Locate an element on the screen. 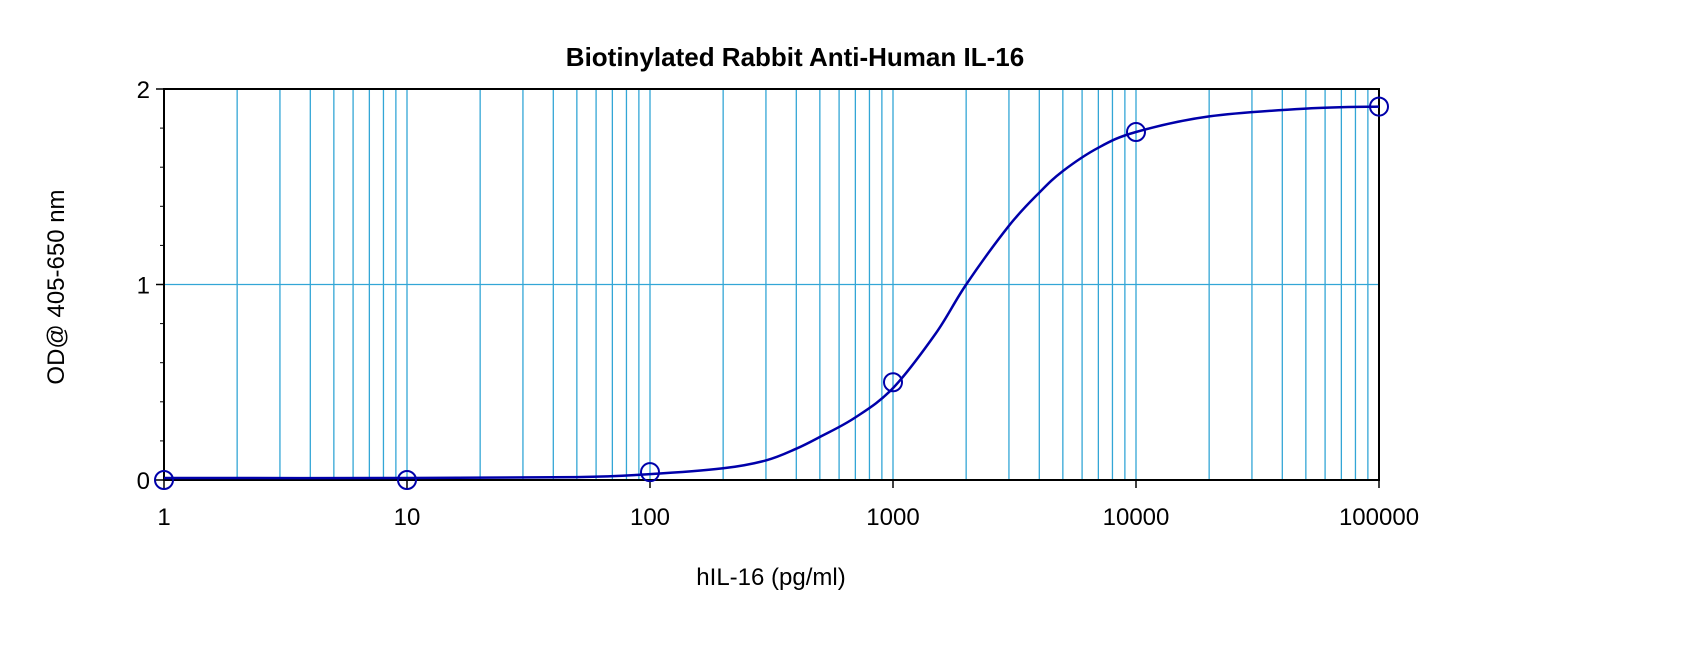 The image size is (1700, 664). x-tick-label: 100000 is located at coordinates (1379, 517).